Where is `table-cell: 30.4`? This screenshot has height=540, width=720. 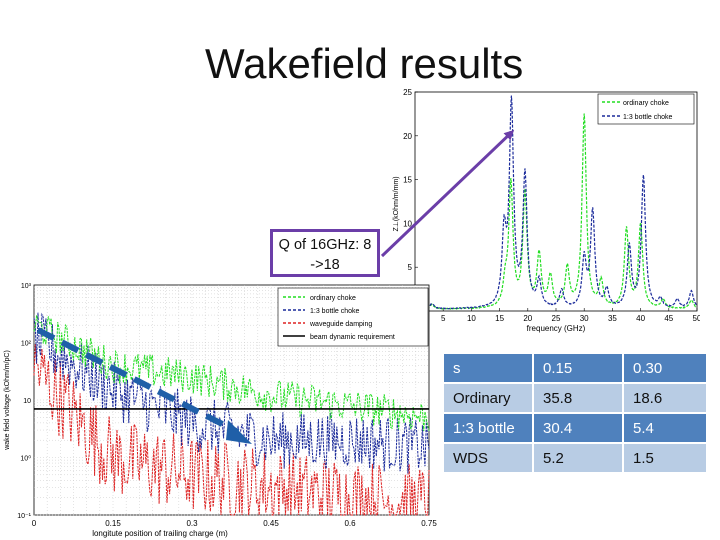
table-cell: 30.4 is located at coordinates (578, 428).